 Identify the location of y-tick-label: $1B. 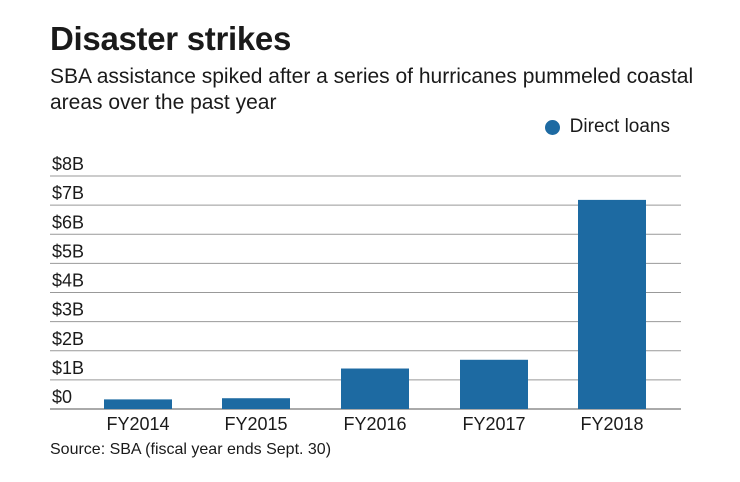
(68, 368).